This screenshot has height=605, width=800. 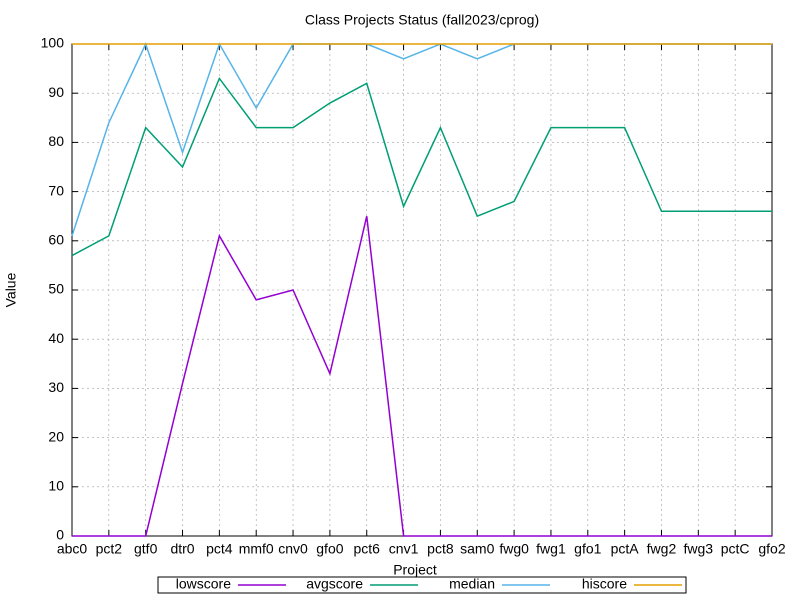 What do you see at coordinates (203, 584) in the screenshot?
I see `legend-label: lowscore` at bounding box center [203, 584].